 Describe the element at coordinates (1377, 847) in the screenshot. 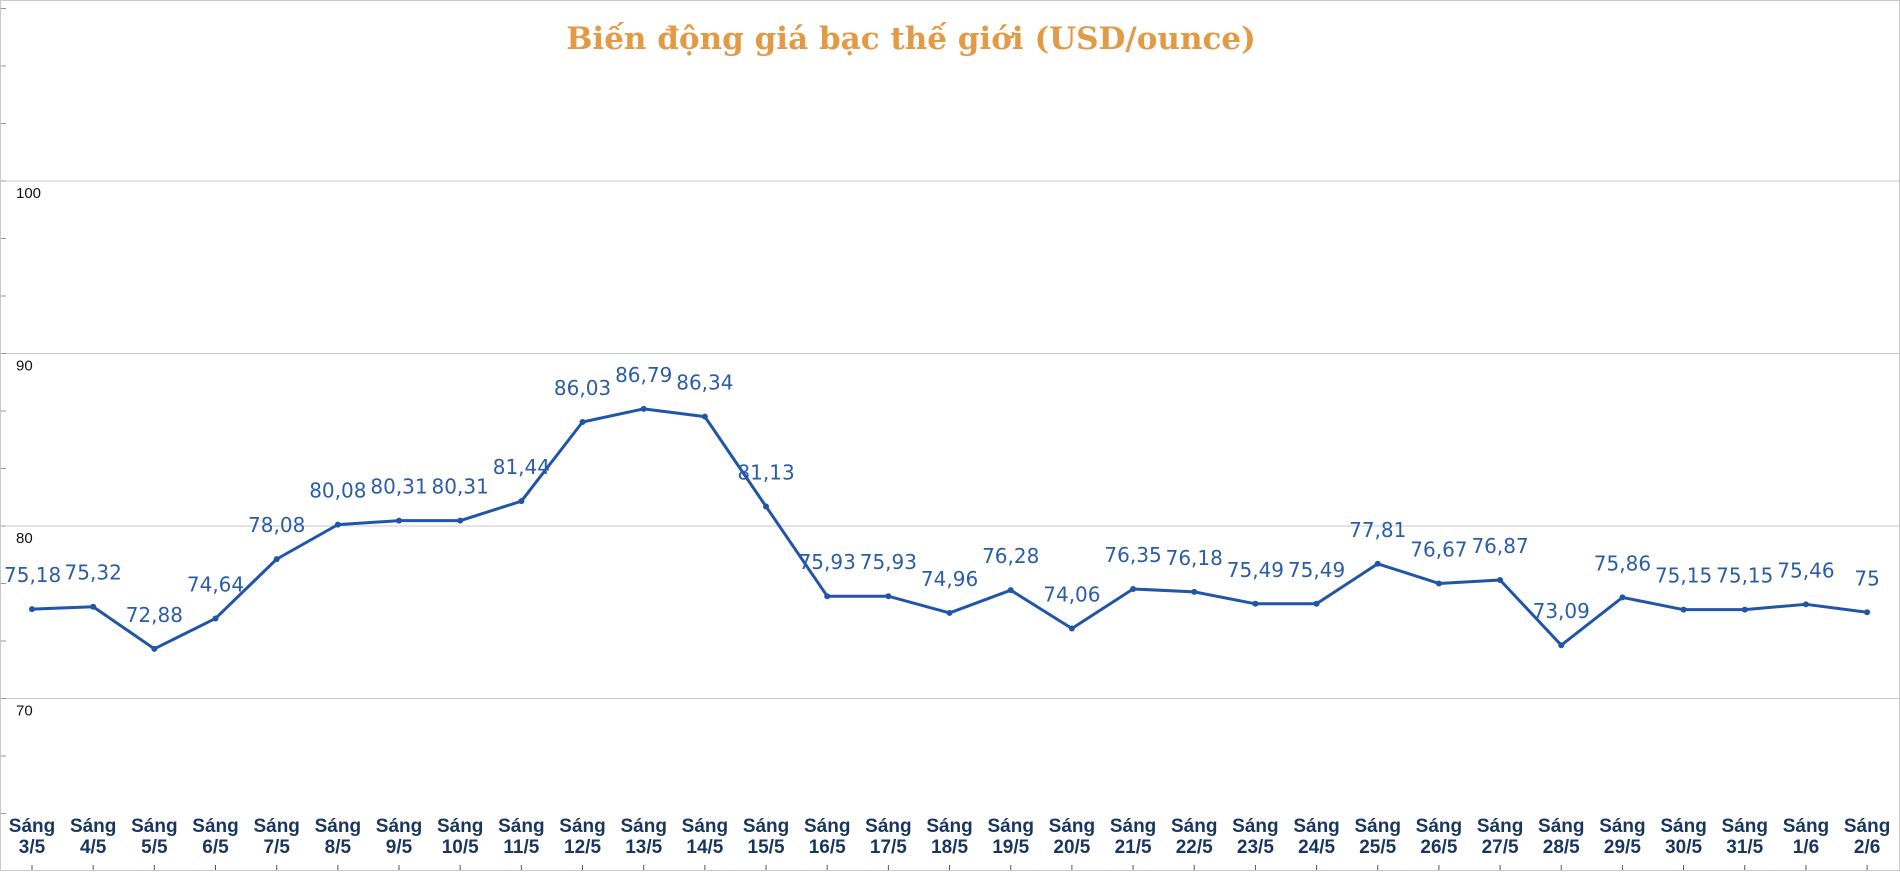

I see `x-tick-label-line2: 25/5` at that location.